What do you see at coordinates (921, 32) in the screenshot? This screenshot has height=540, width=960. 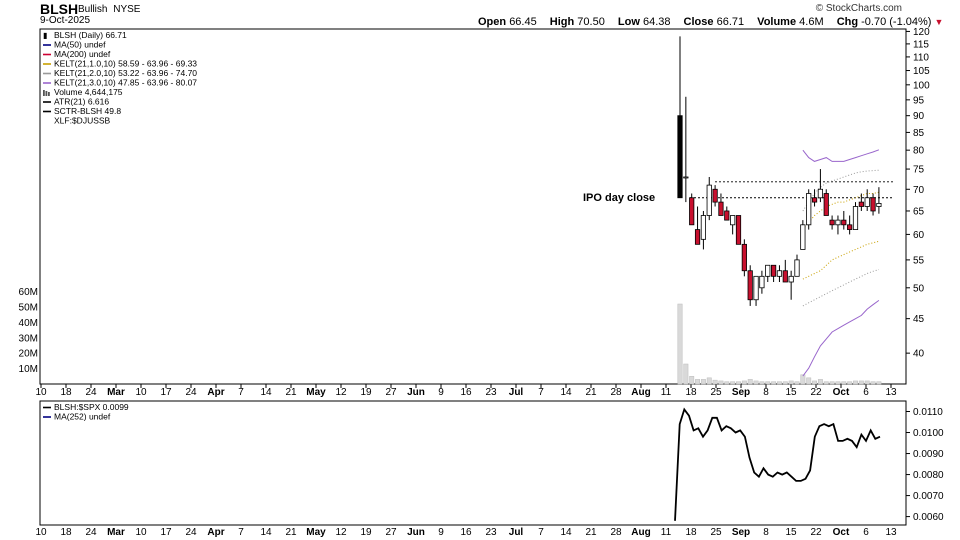 I see `price-tick-label: 120` at bounding box center [921, 32].